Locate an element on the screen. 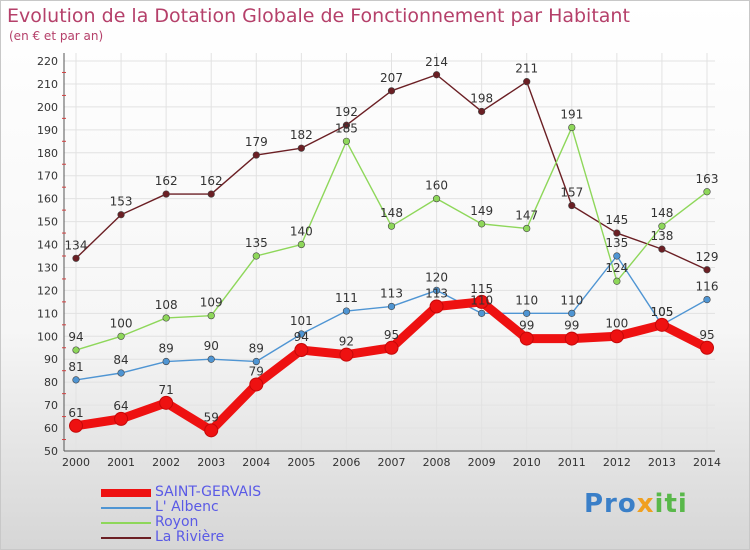  proxiti-logo: Proxiti is located at coordinates (636, 504).